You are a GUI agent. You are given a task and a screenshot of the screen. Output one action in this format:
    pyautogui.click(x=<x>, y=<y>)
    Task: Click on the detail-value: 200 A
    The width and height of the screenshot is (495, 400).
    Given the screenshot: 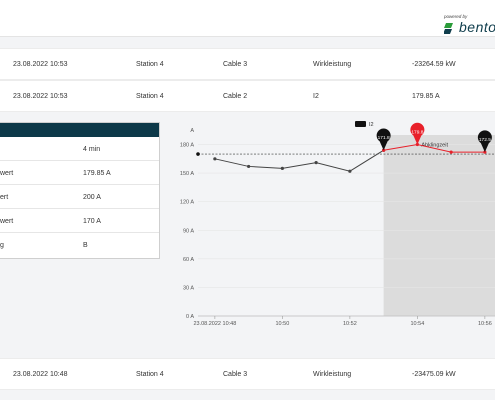 What is the action you would take?
    pyautogui.click(x=92, y=197)
    